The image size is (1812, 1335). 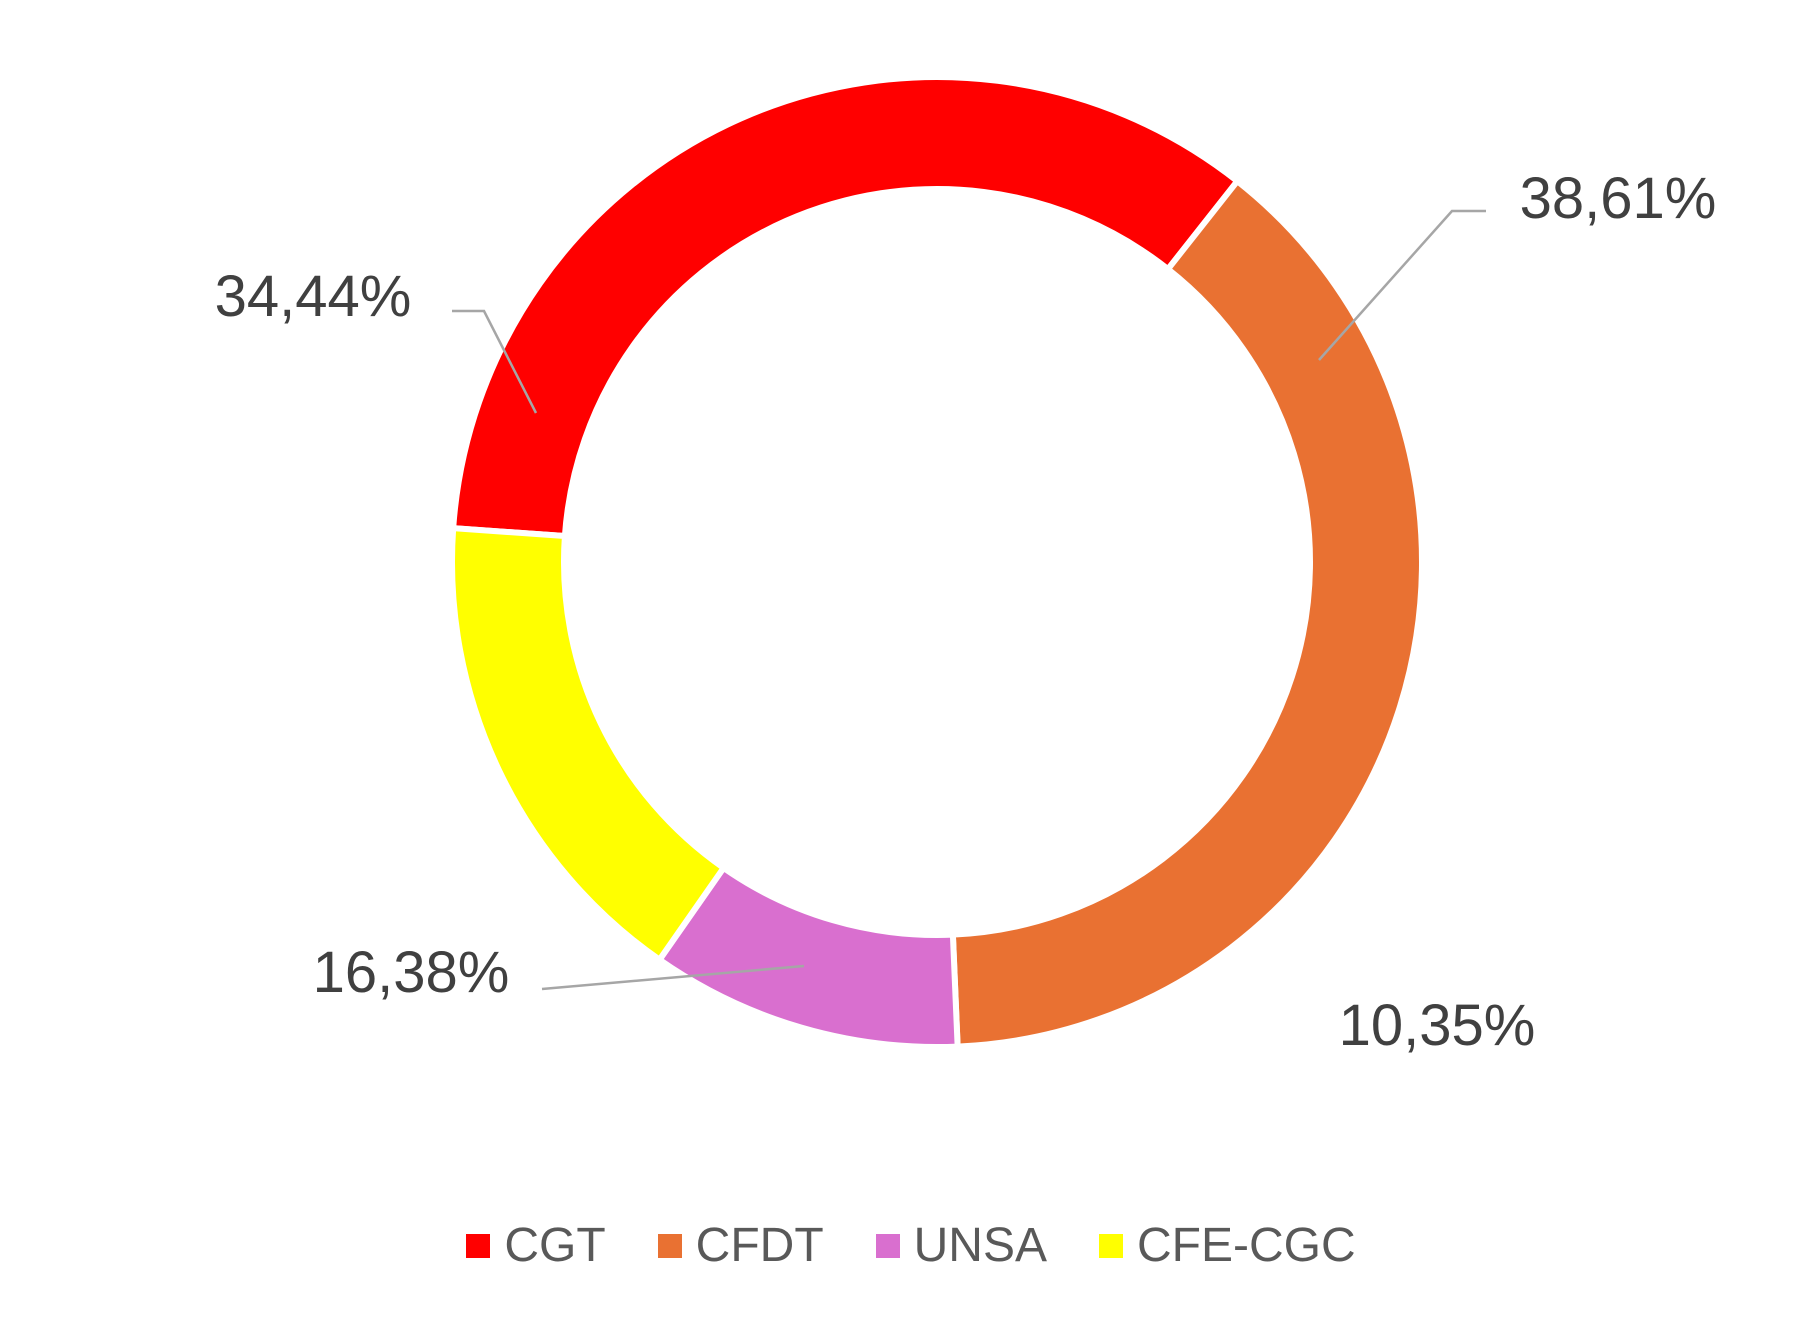 What do you see at coordinates (669, 1246) in the screenshot?
I see `legend-swatch-cfdt` at bounding box center [669, 1246].